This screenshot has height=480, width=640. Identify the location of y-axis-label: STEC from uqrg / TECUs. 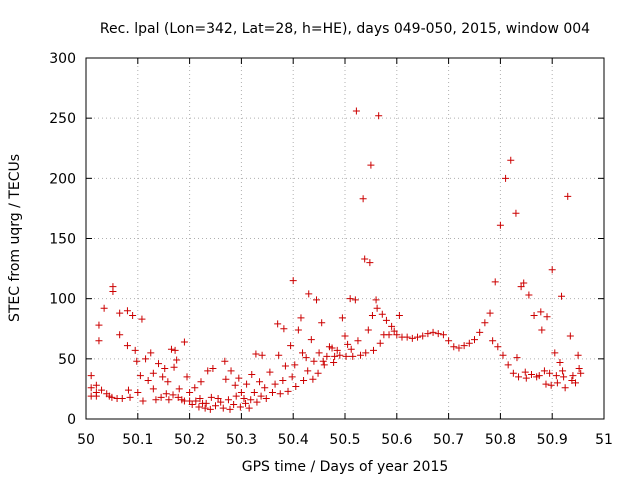
(15, 238).